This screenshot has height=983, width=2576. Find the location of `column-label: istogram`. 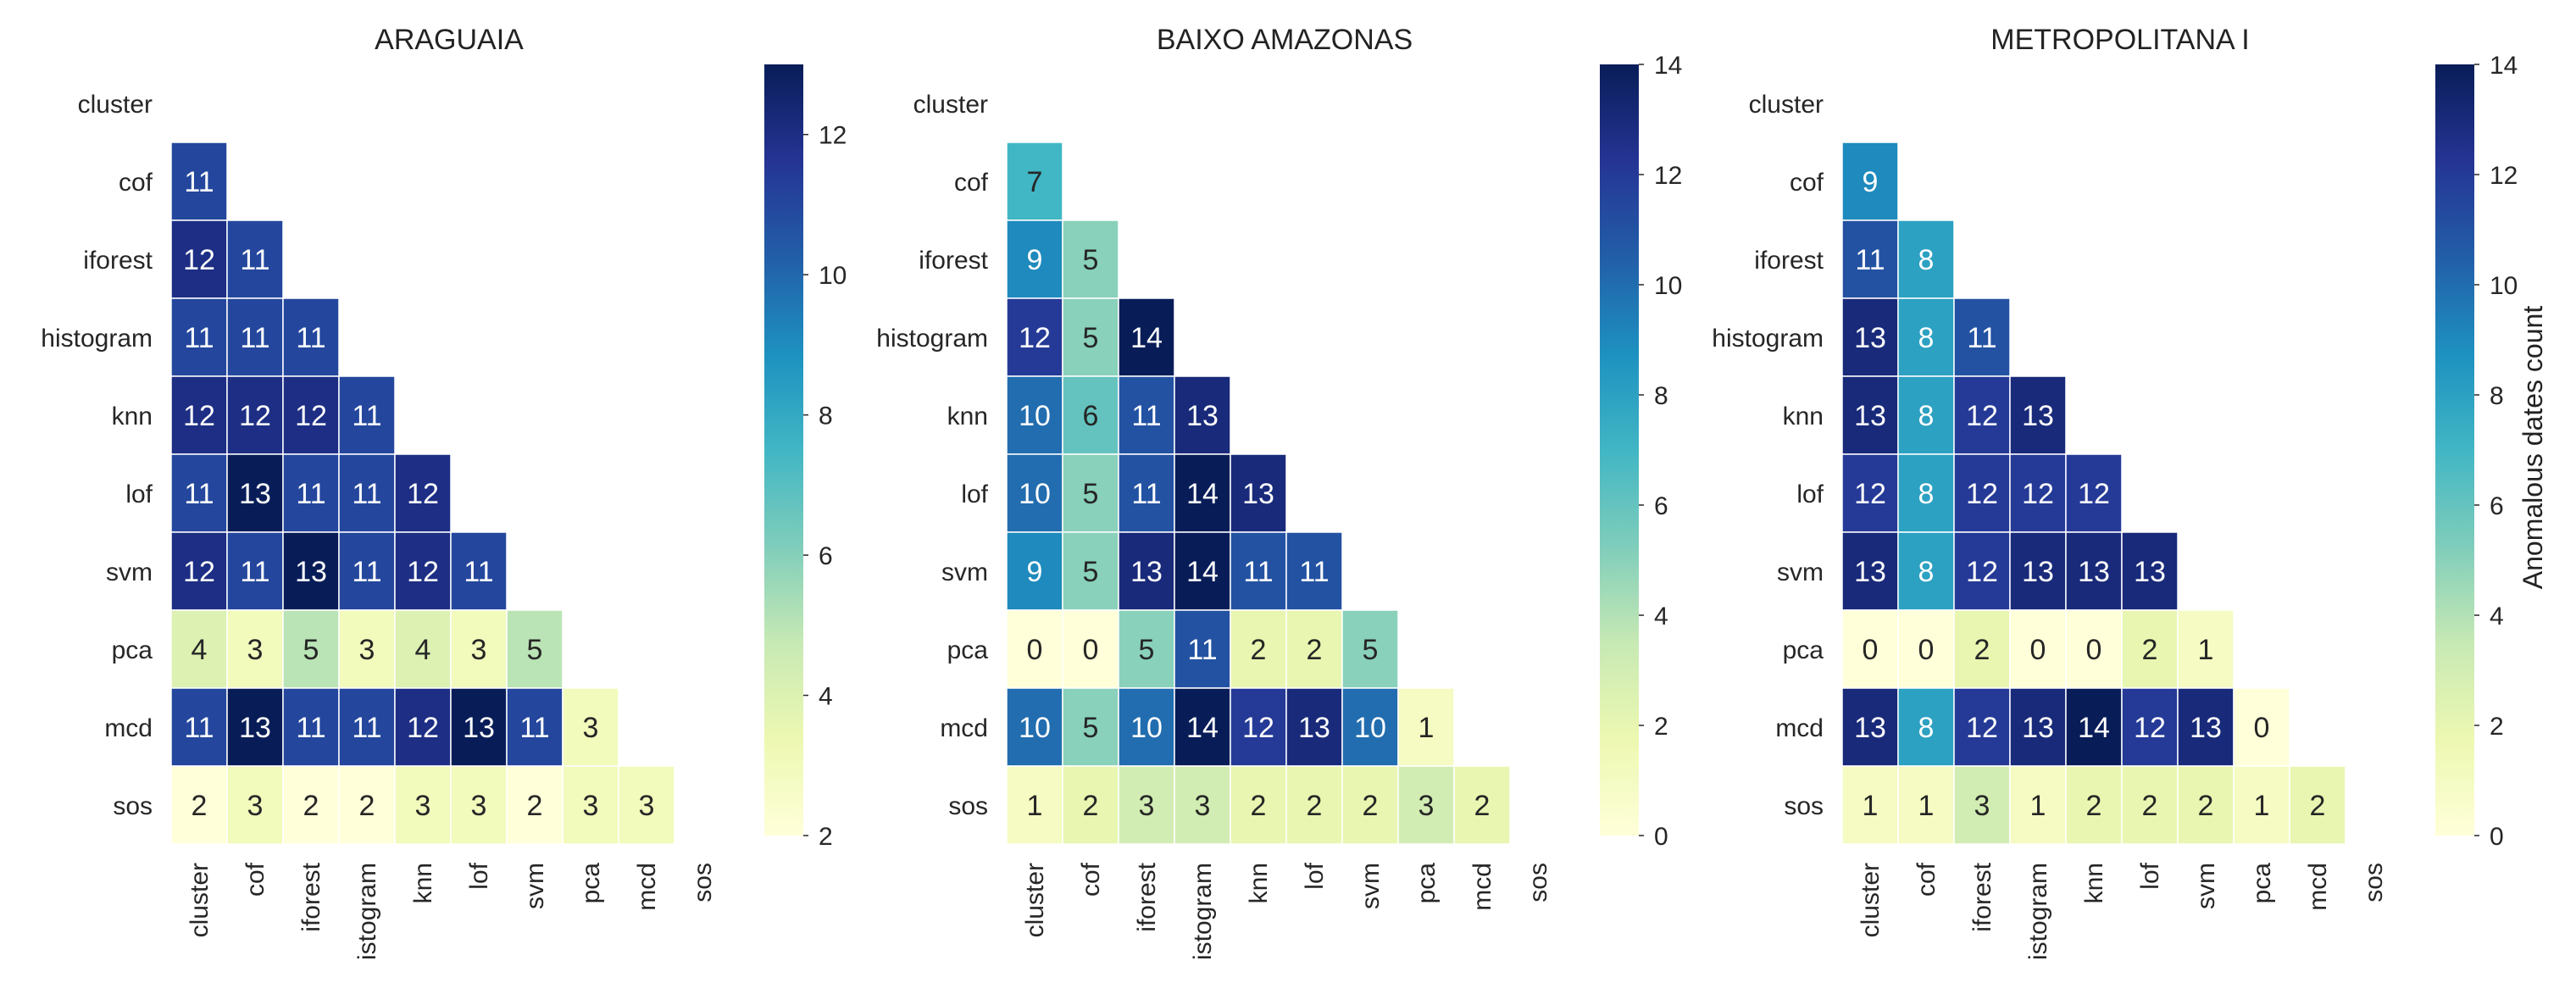

column-label: istogram is located at coordinates (367, 911).